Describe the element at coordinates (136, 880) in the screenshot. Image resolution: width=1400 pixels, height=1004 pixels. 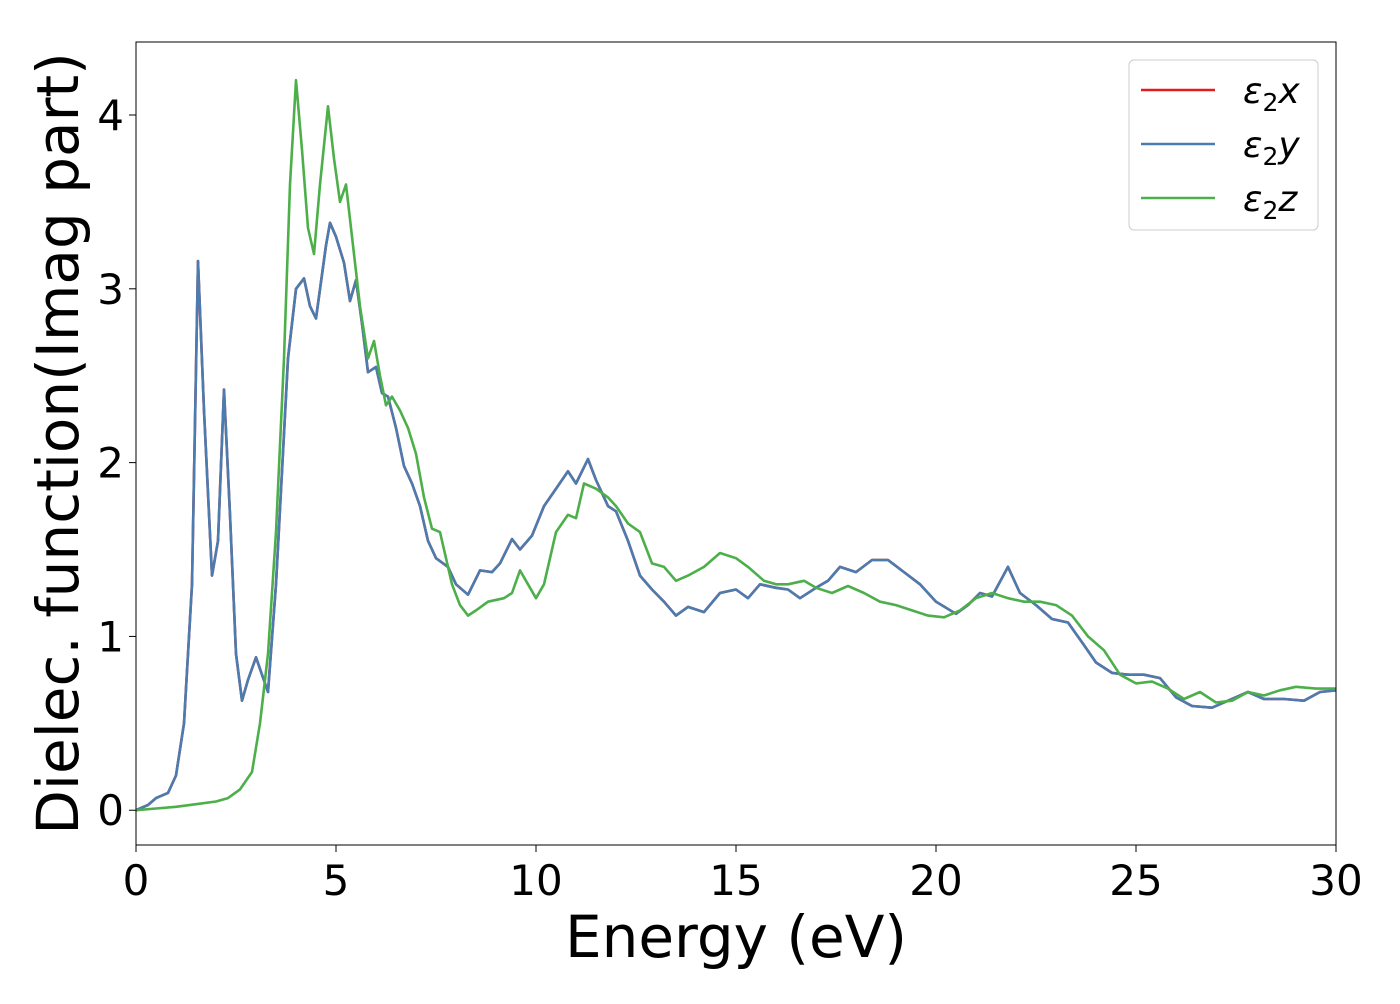
I see `x-tick-label: 0` at that location.